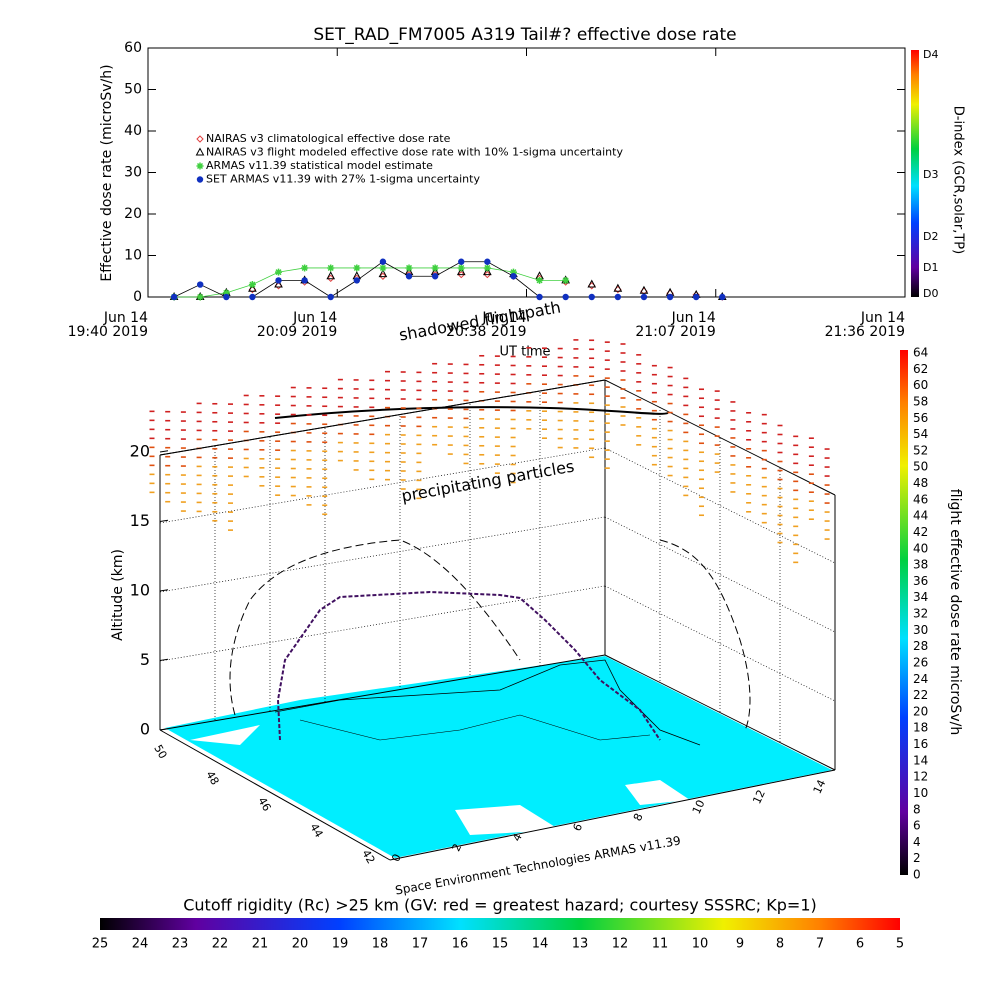 This screenshot has height=1000, width=1000. Describe the element at coordinates (920, 777) in the screenshot. I see `colorbar-tick-label: 12` at that location.